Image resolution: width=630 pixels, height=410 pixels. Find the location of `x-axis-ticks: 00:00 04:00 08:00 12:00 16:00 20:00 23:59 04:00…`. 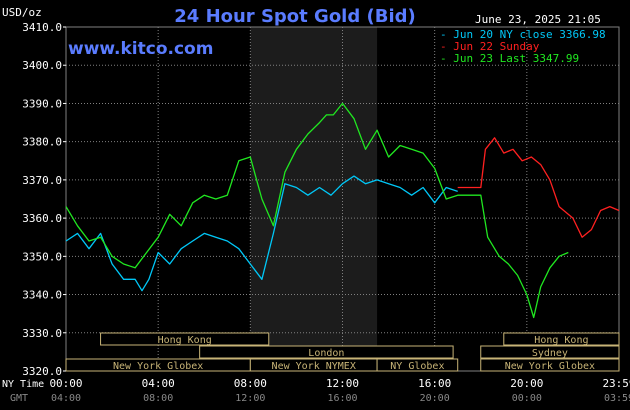

x-axis-ticks: 00:00 04:00 08:00 12:00 16:00 20:00 23:59 04:00… is located at coordinates (339, 390).